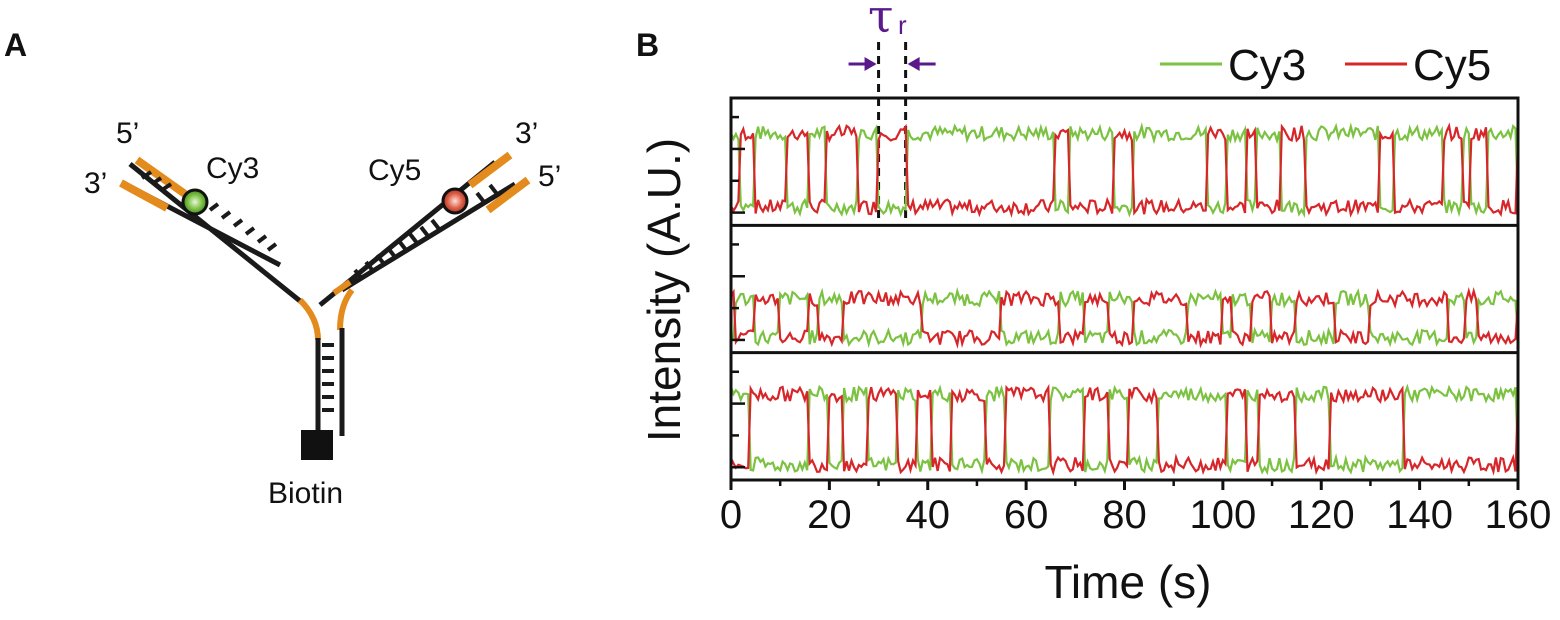  Describe the element at coordinates (1128, 582) in the screenshot. I see `x-axis-title: Time (s)` at that location.